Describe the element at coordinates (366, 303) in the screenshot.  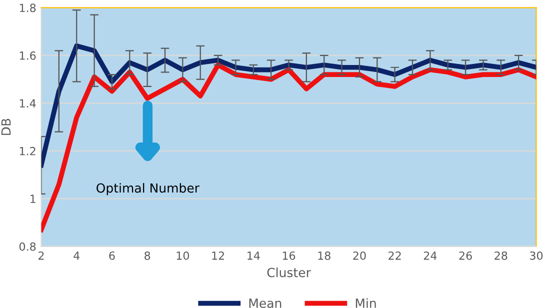
I see `legend-label: Min` at that location.